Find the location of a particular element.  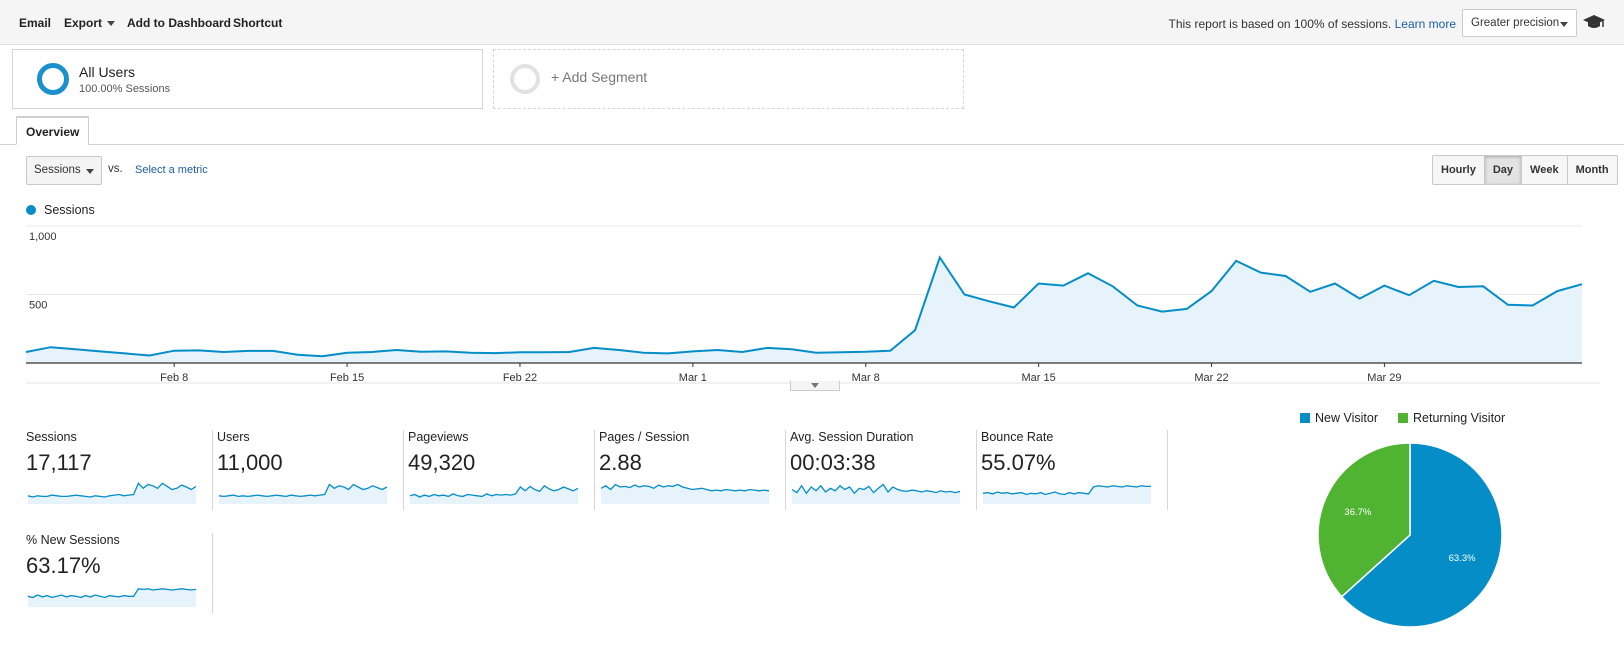

add-segment-button: + Add Segment is located at coordinates (728, 79).